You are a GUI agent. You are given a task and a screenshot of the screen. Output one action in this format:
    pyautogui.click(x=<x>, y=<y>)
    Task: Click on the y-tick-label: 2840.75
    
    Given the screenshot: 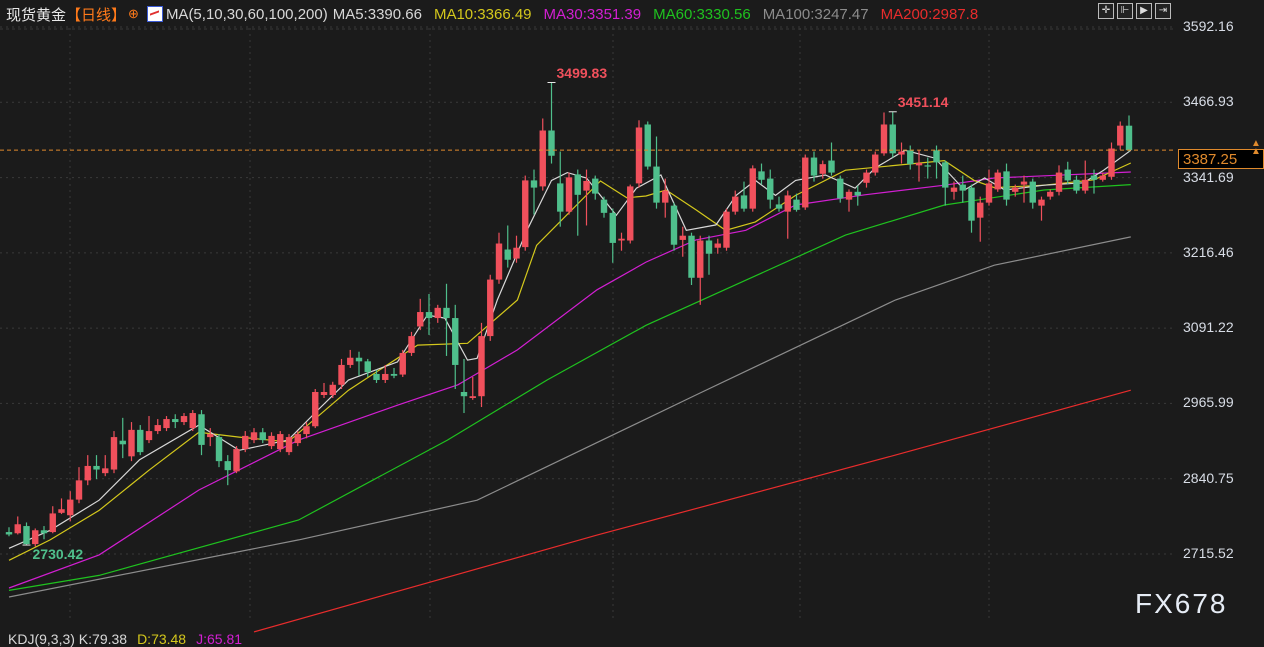 What is the action you would take?
    pyautogui.click(x=1208, y=477)
    